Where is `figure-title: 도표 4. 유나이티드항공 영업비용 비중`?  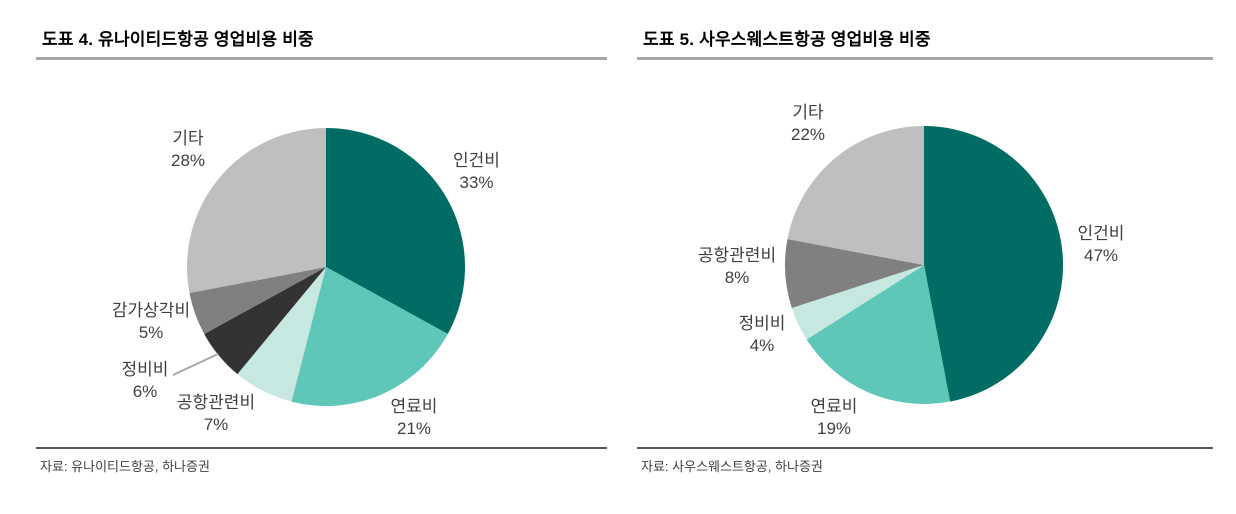
figure-title: 도표 4. 유나이티드항공 영업비용 비중 is located at coordinates (178, 39).